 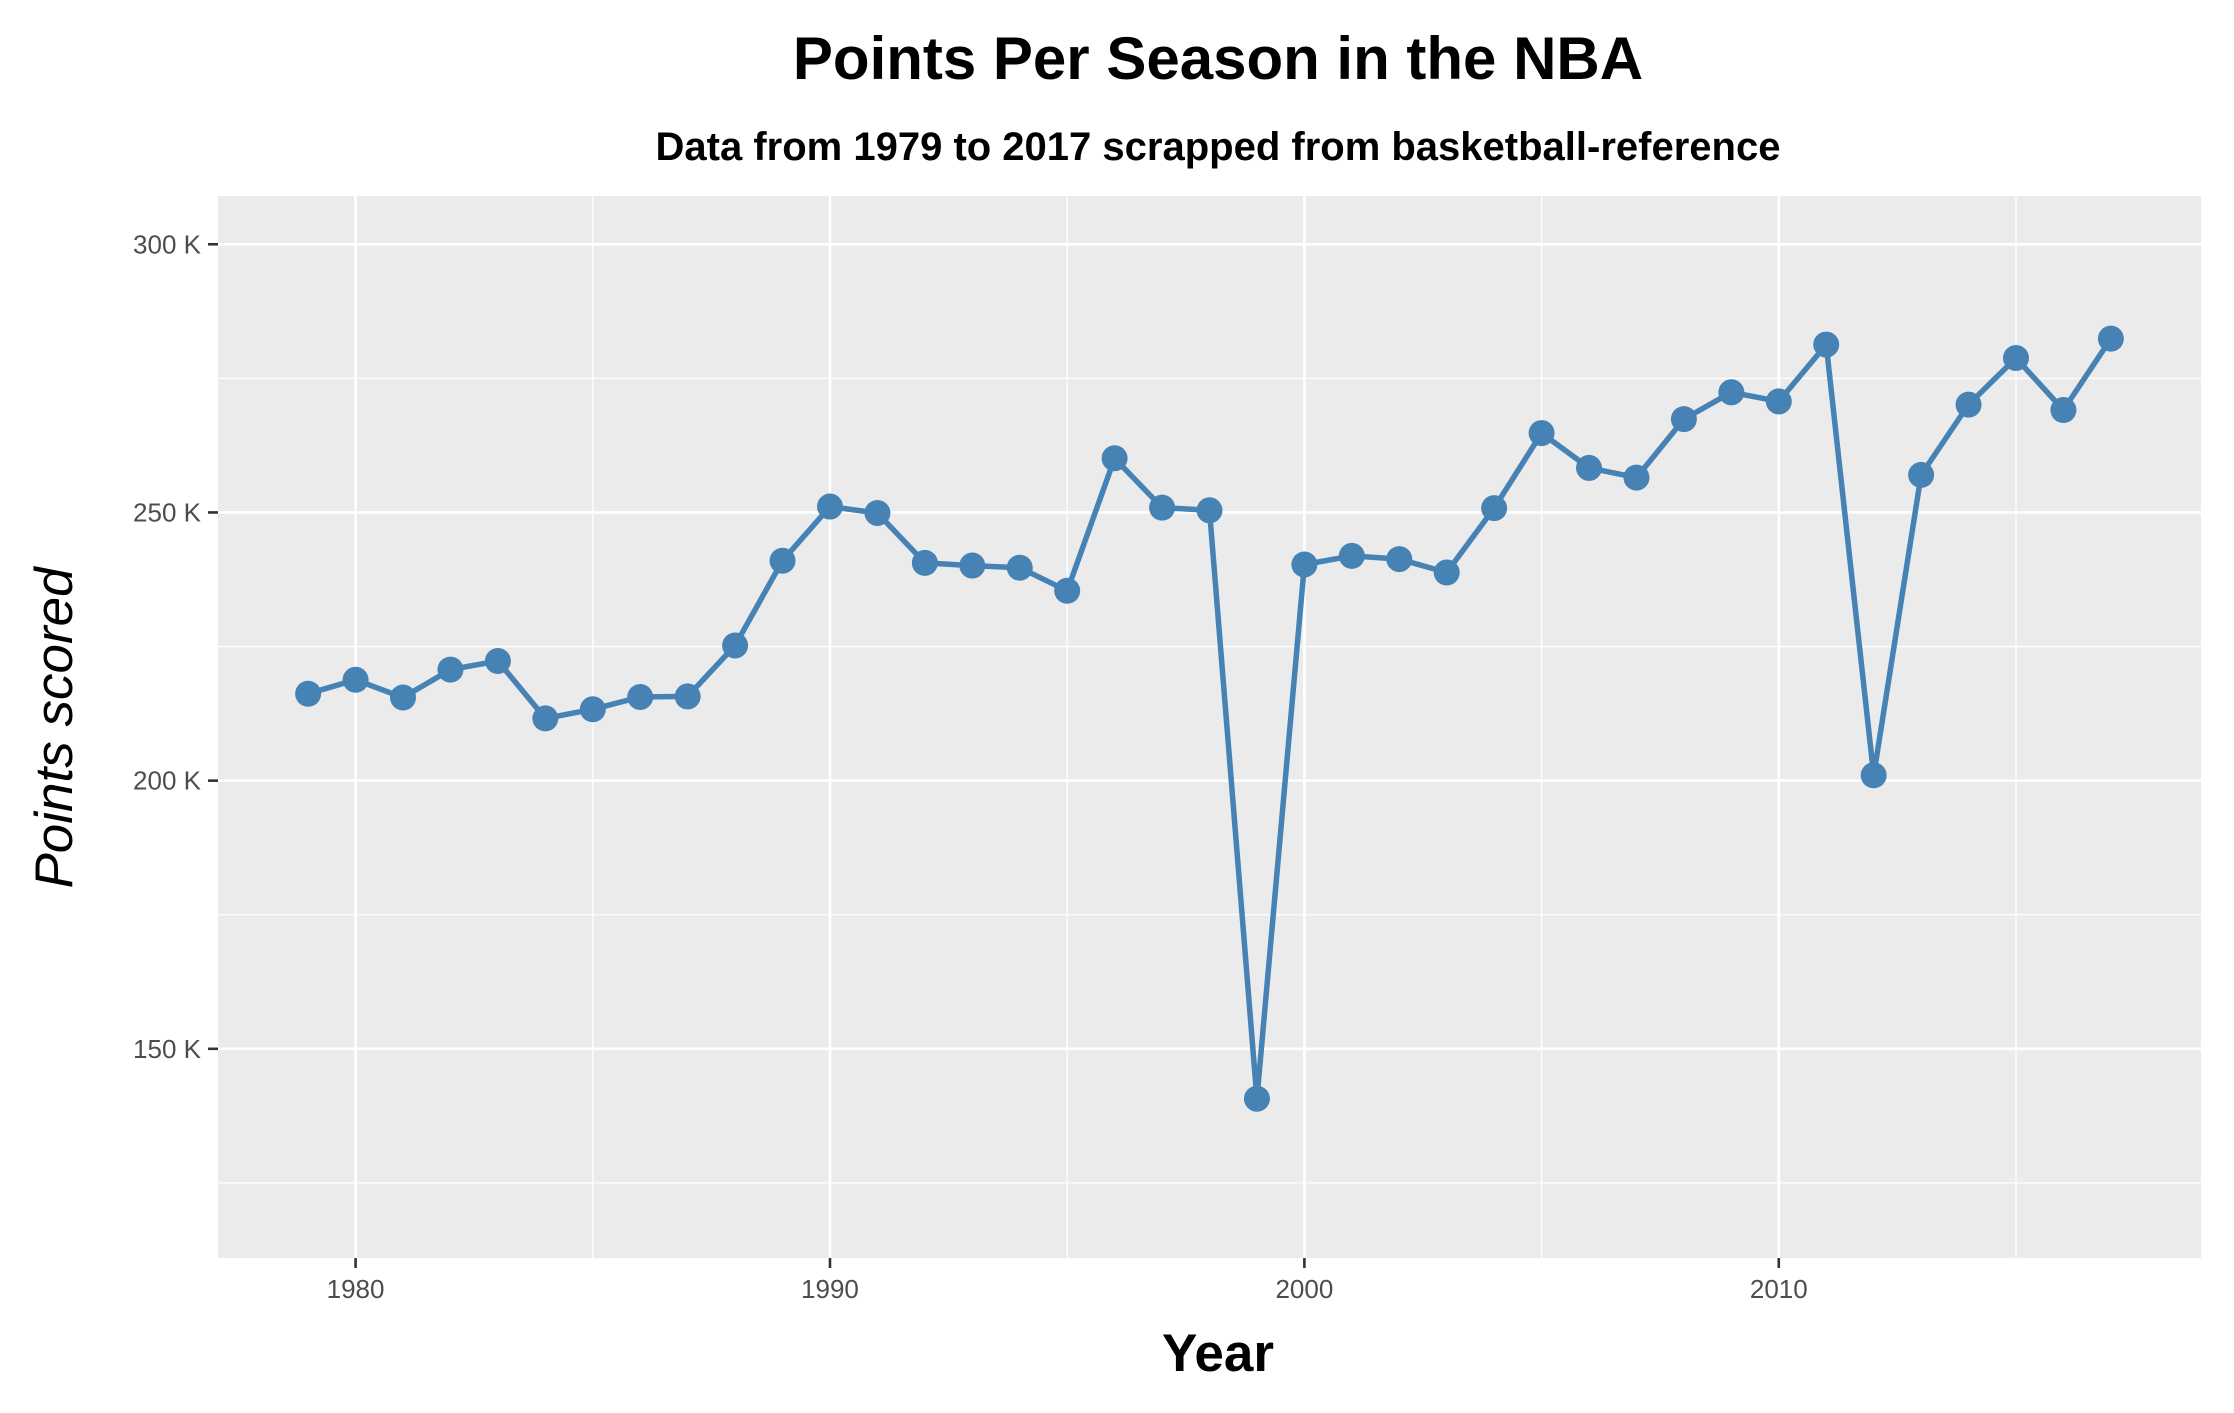 I want to click on y-tick-labels: 150 K 200 K 250 K 300 K, so click(x=167, y=646).